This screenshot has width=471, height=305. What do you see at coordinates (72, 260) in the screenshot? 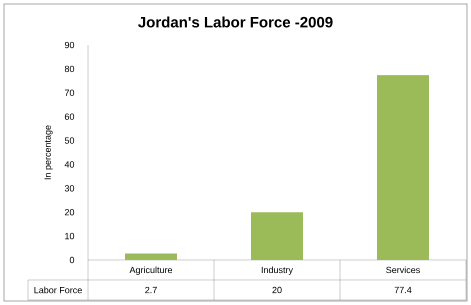
I see `y-tick-label: 0` at bounding box center [72, 260].